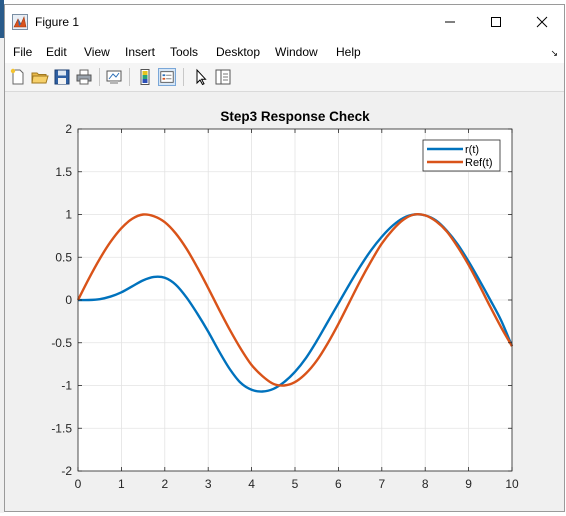  Describe the element at coordinates (167, 77) in the screenshot. I see `insert-legend-icon` at that location.